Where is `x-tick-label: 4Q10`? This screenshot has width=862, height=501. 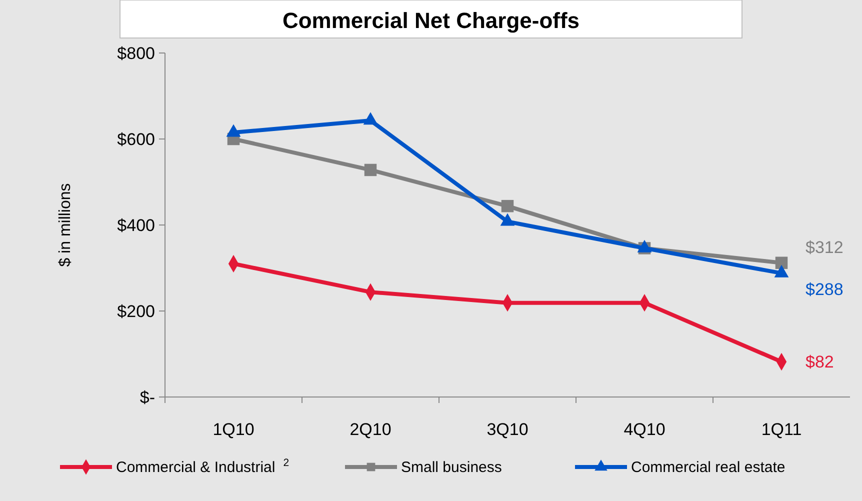
x-tick-label: 4Q10 is located at coordinates (645, 429).